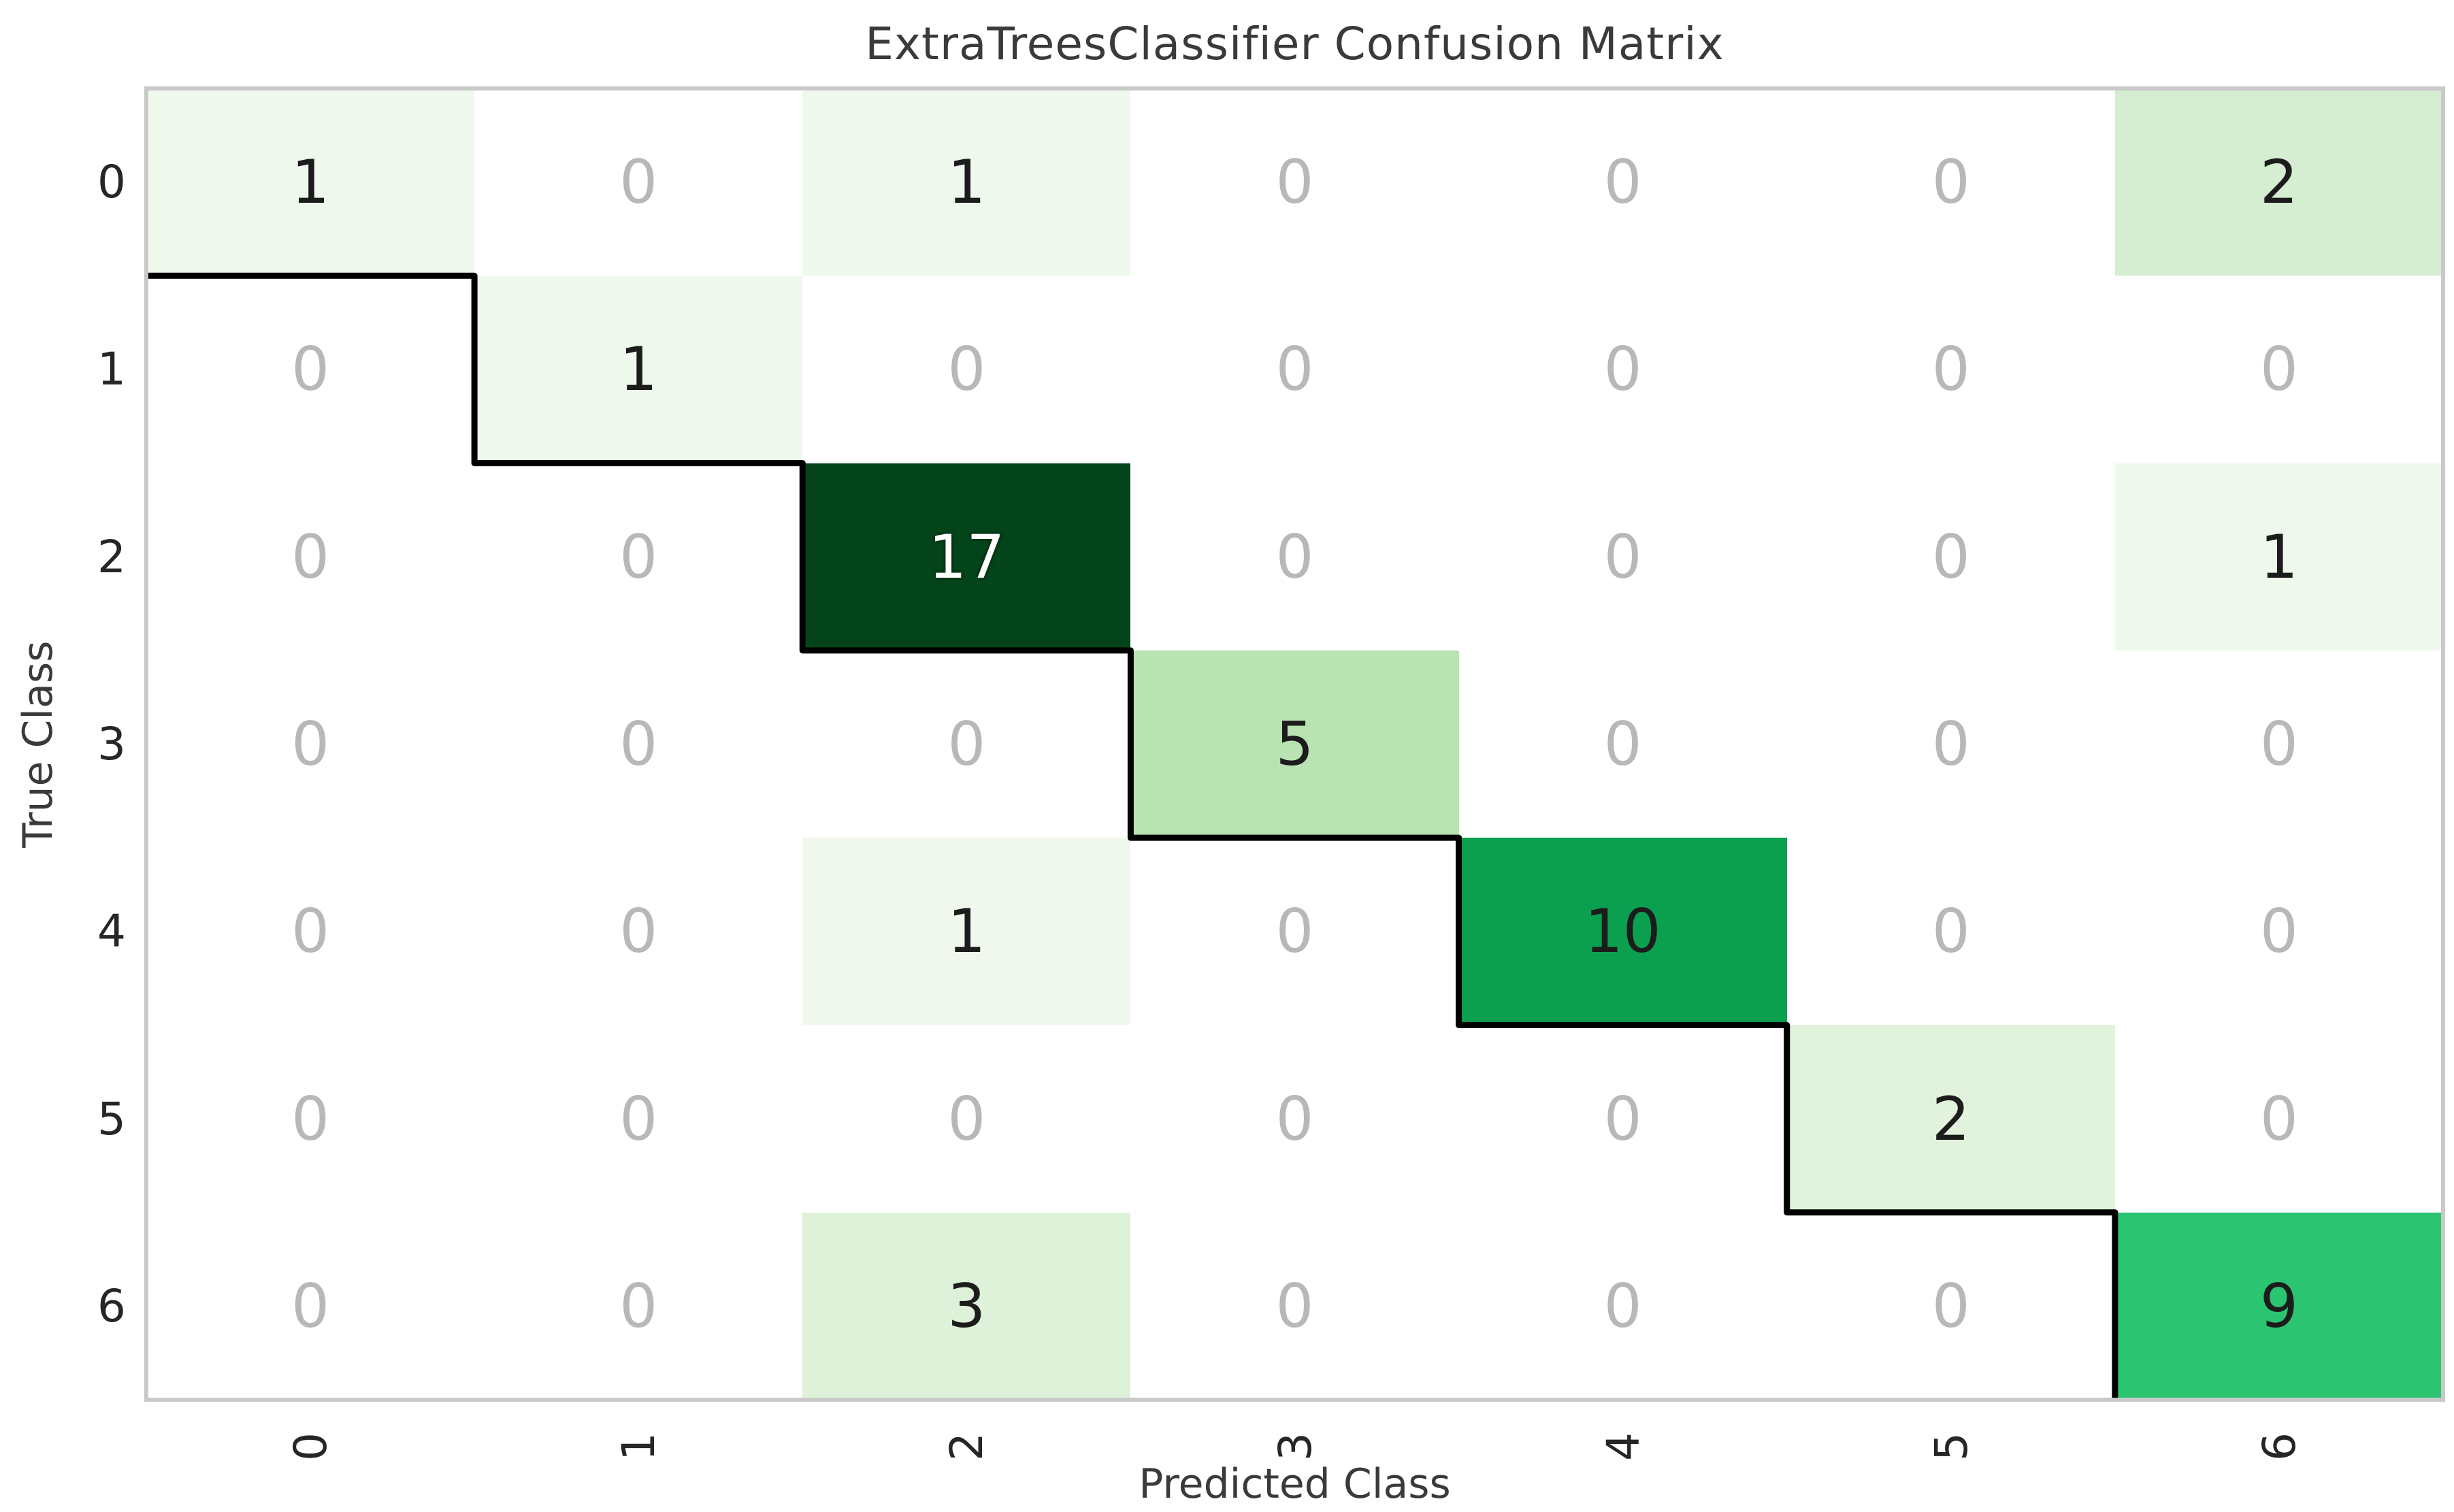 This screenshot has height=1512, width=2454. I want to click on matrix-cell-r0c0: 1, so click(310, 182).